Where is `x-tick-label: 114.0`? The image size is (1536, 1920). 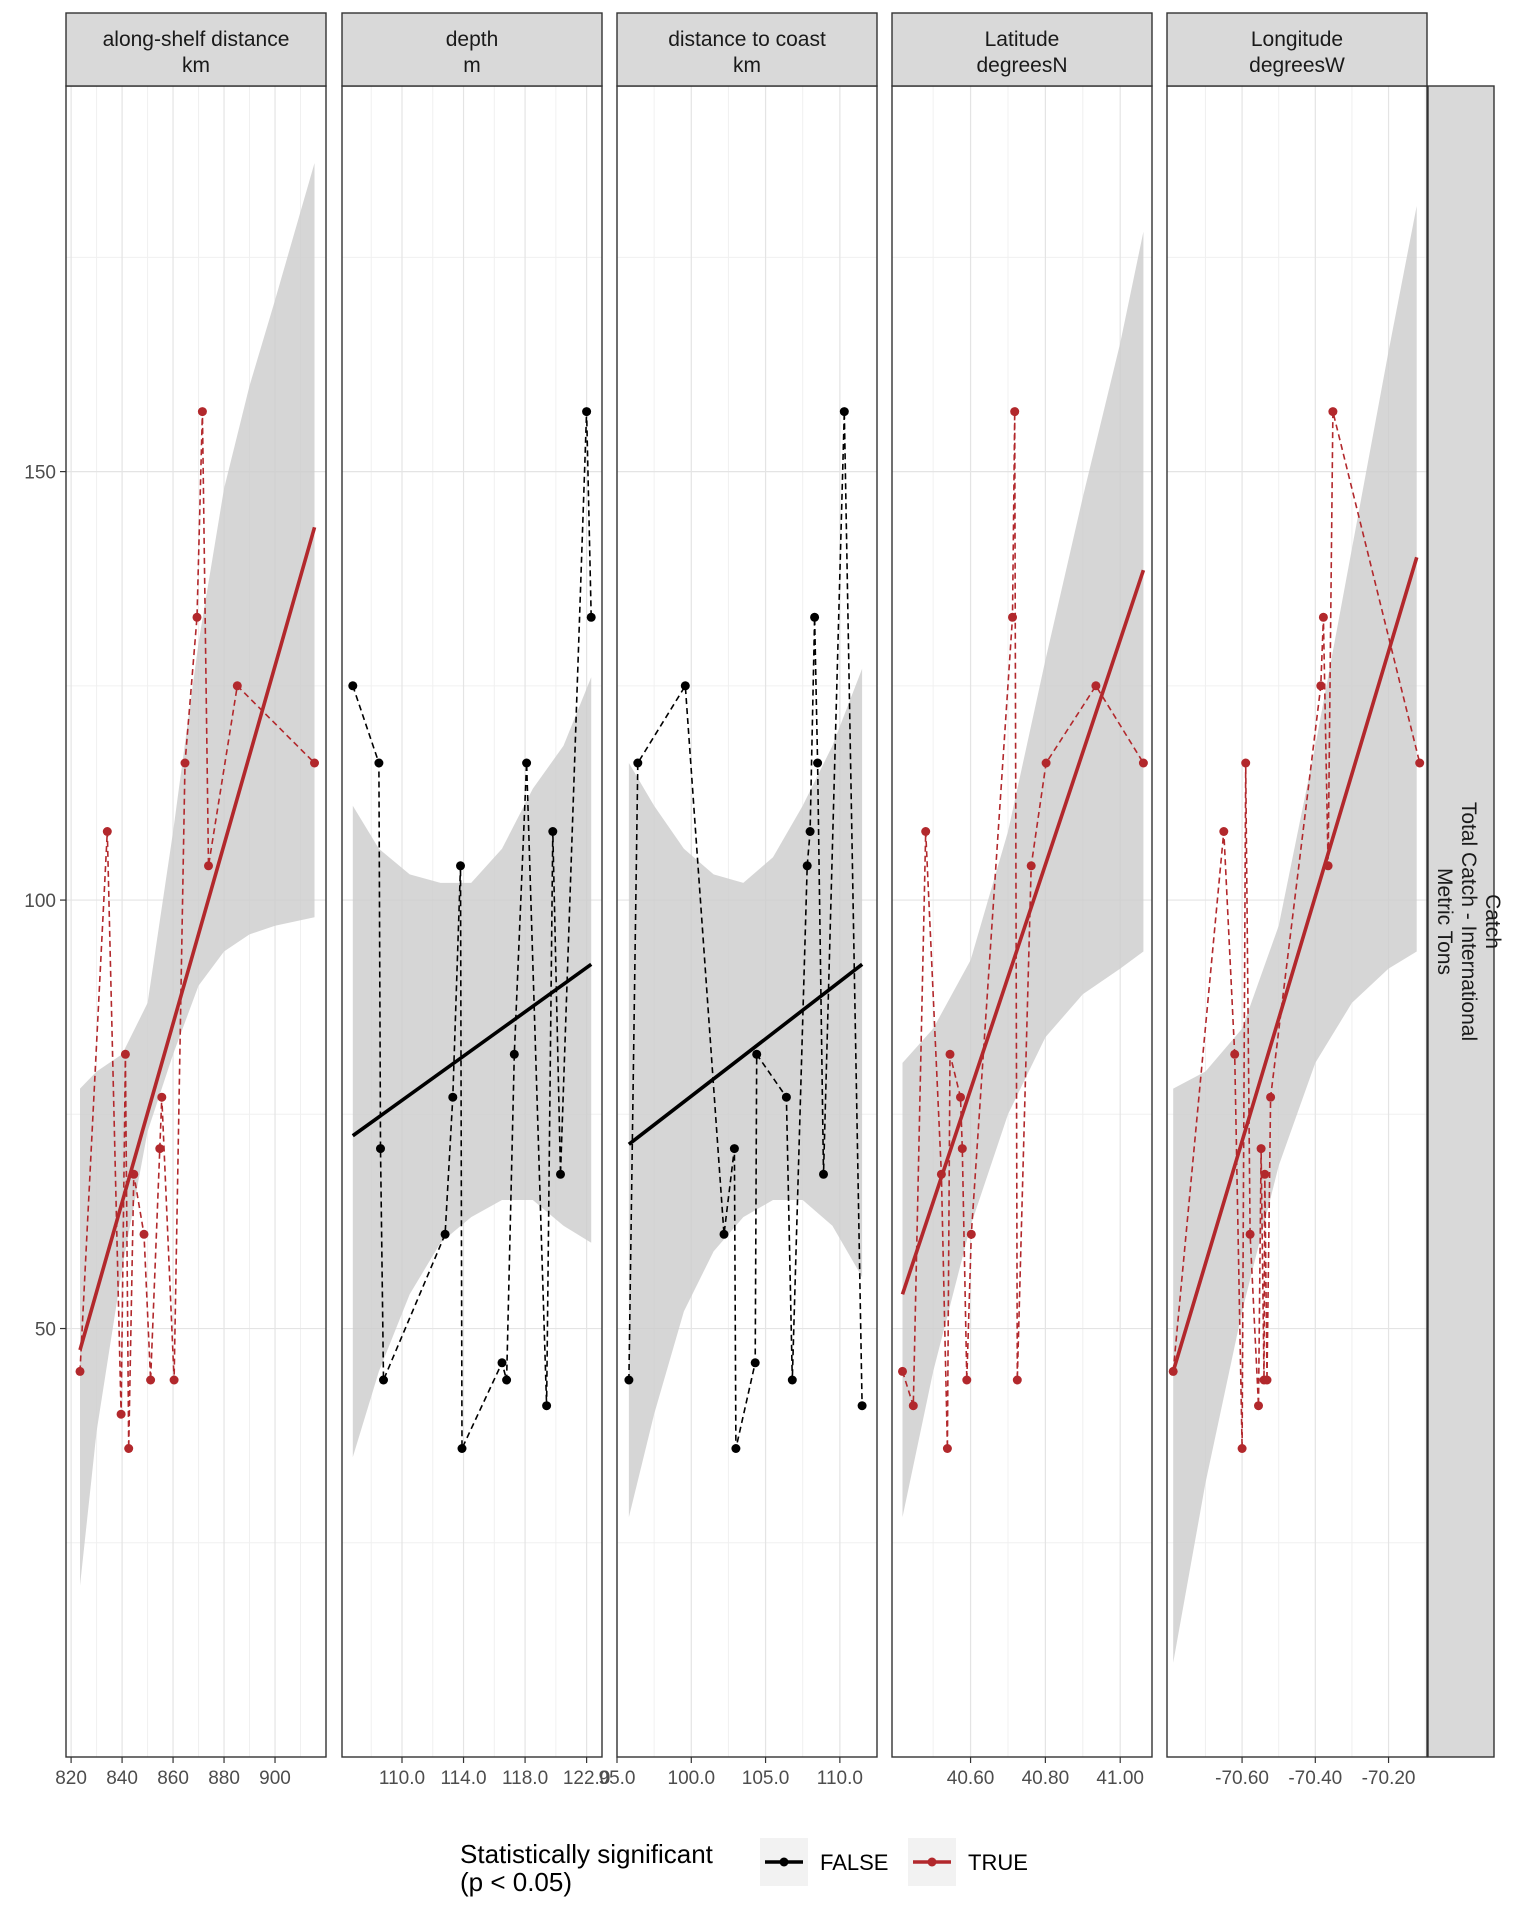 x-tick-label: 114.0 is located at coordinates (463, 1778).